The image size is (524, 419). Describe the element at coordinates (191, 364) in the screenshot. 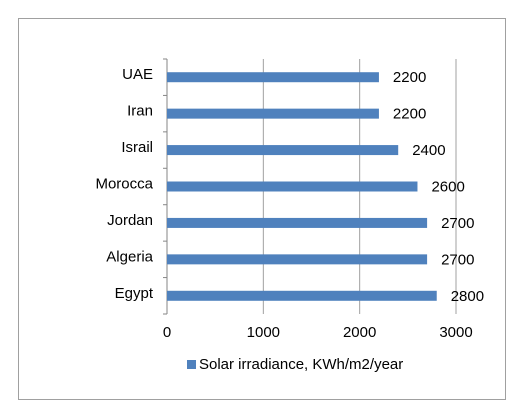

I see `legend-swatch` at that location.